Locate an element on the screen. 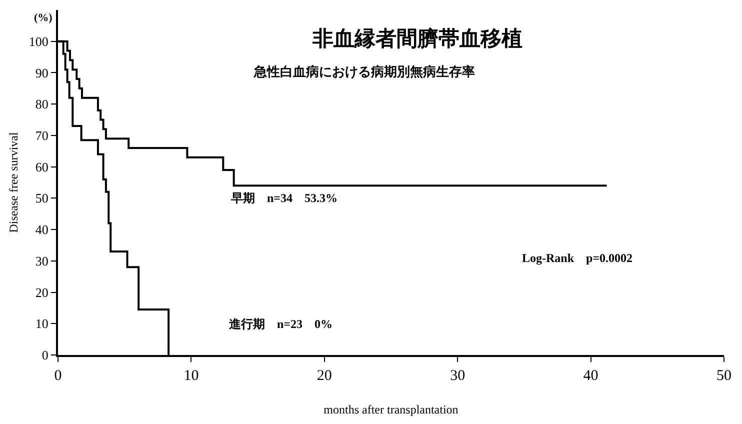  y-tick-label: 80 is located at coordinates (41, 104).